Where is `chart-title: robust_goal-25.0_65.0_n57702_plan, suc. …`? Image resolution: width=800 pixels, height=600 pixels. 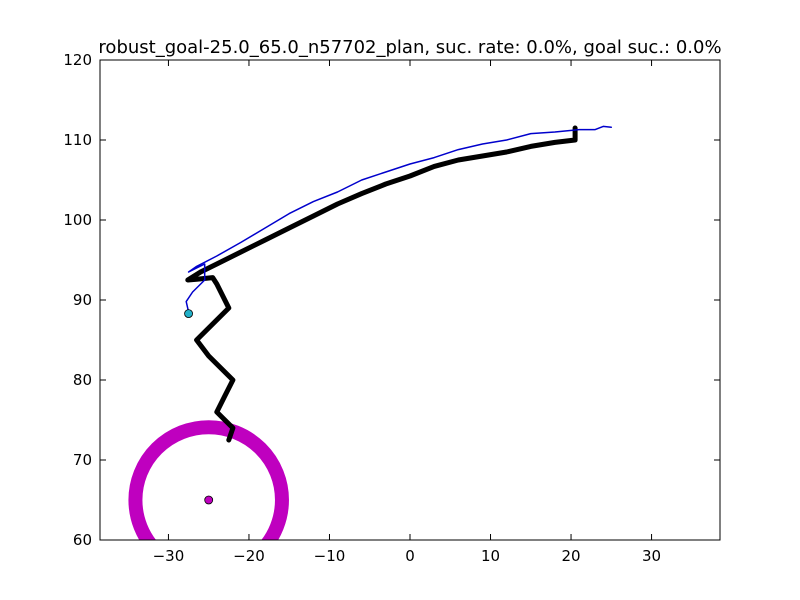
chart-title: robust_goal-25.0_65.0_n57702_plan, suc. … is located at coordinates (409, 47).